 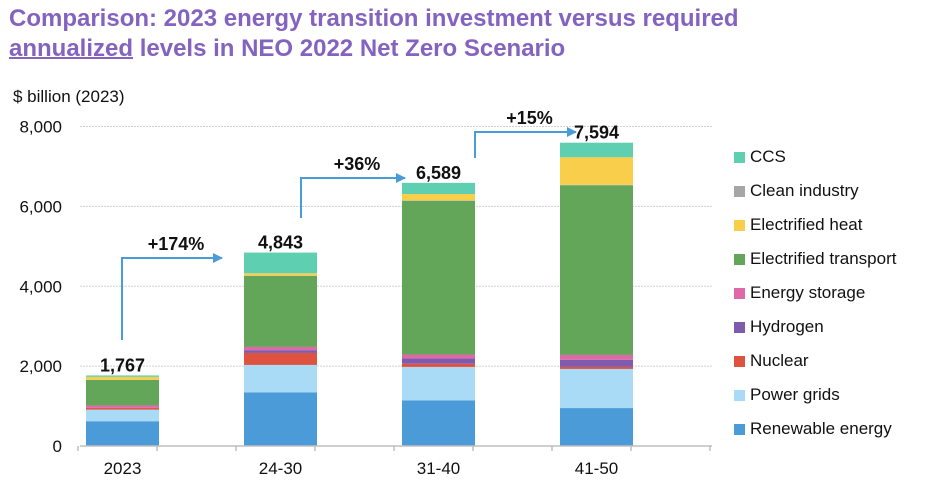 I want to click on legend-label: Electrified heat, so click(x=806, y=224).